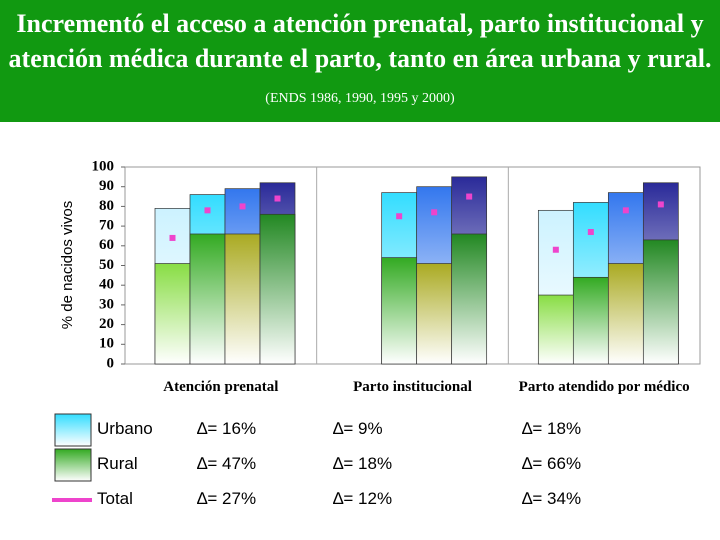  Describe the element at coordinates (106, 324) in the screenshot. I see `y-tick-label: 20` at that location.